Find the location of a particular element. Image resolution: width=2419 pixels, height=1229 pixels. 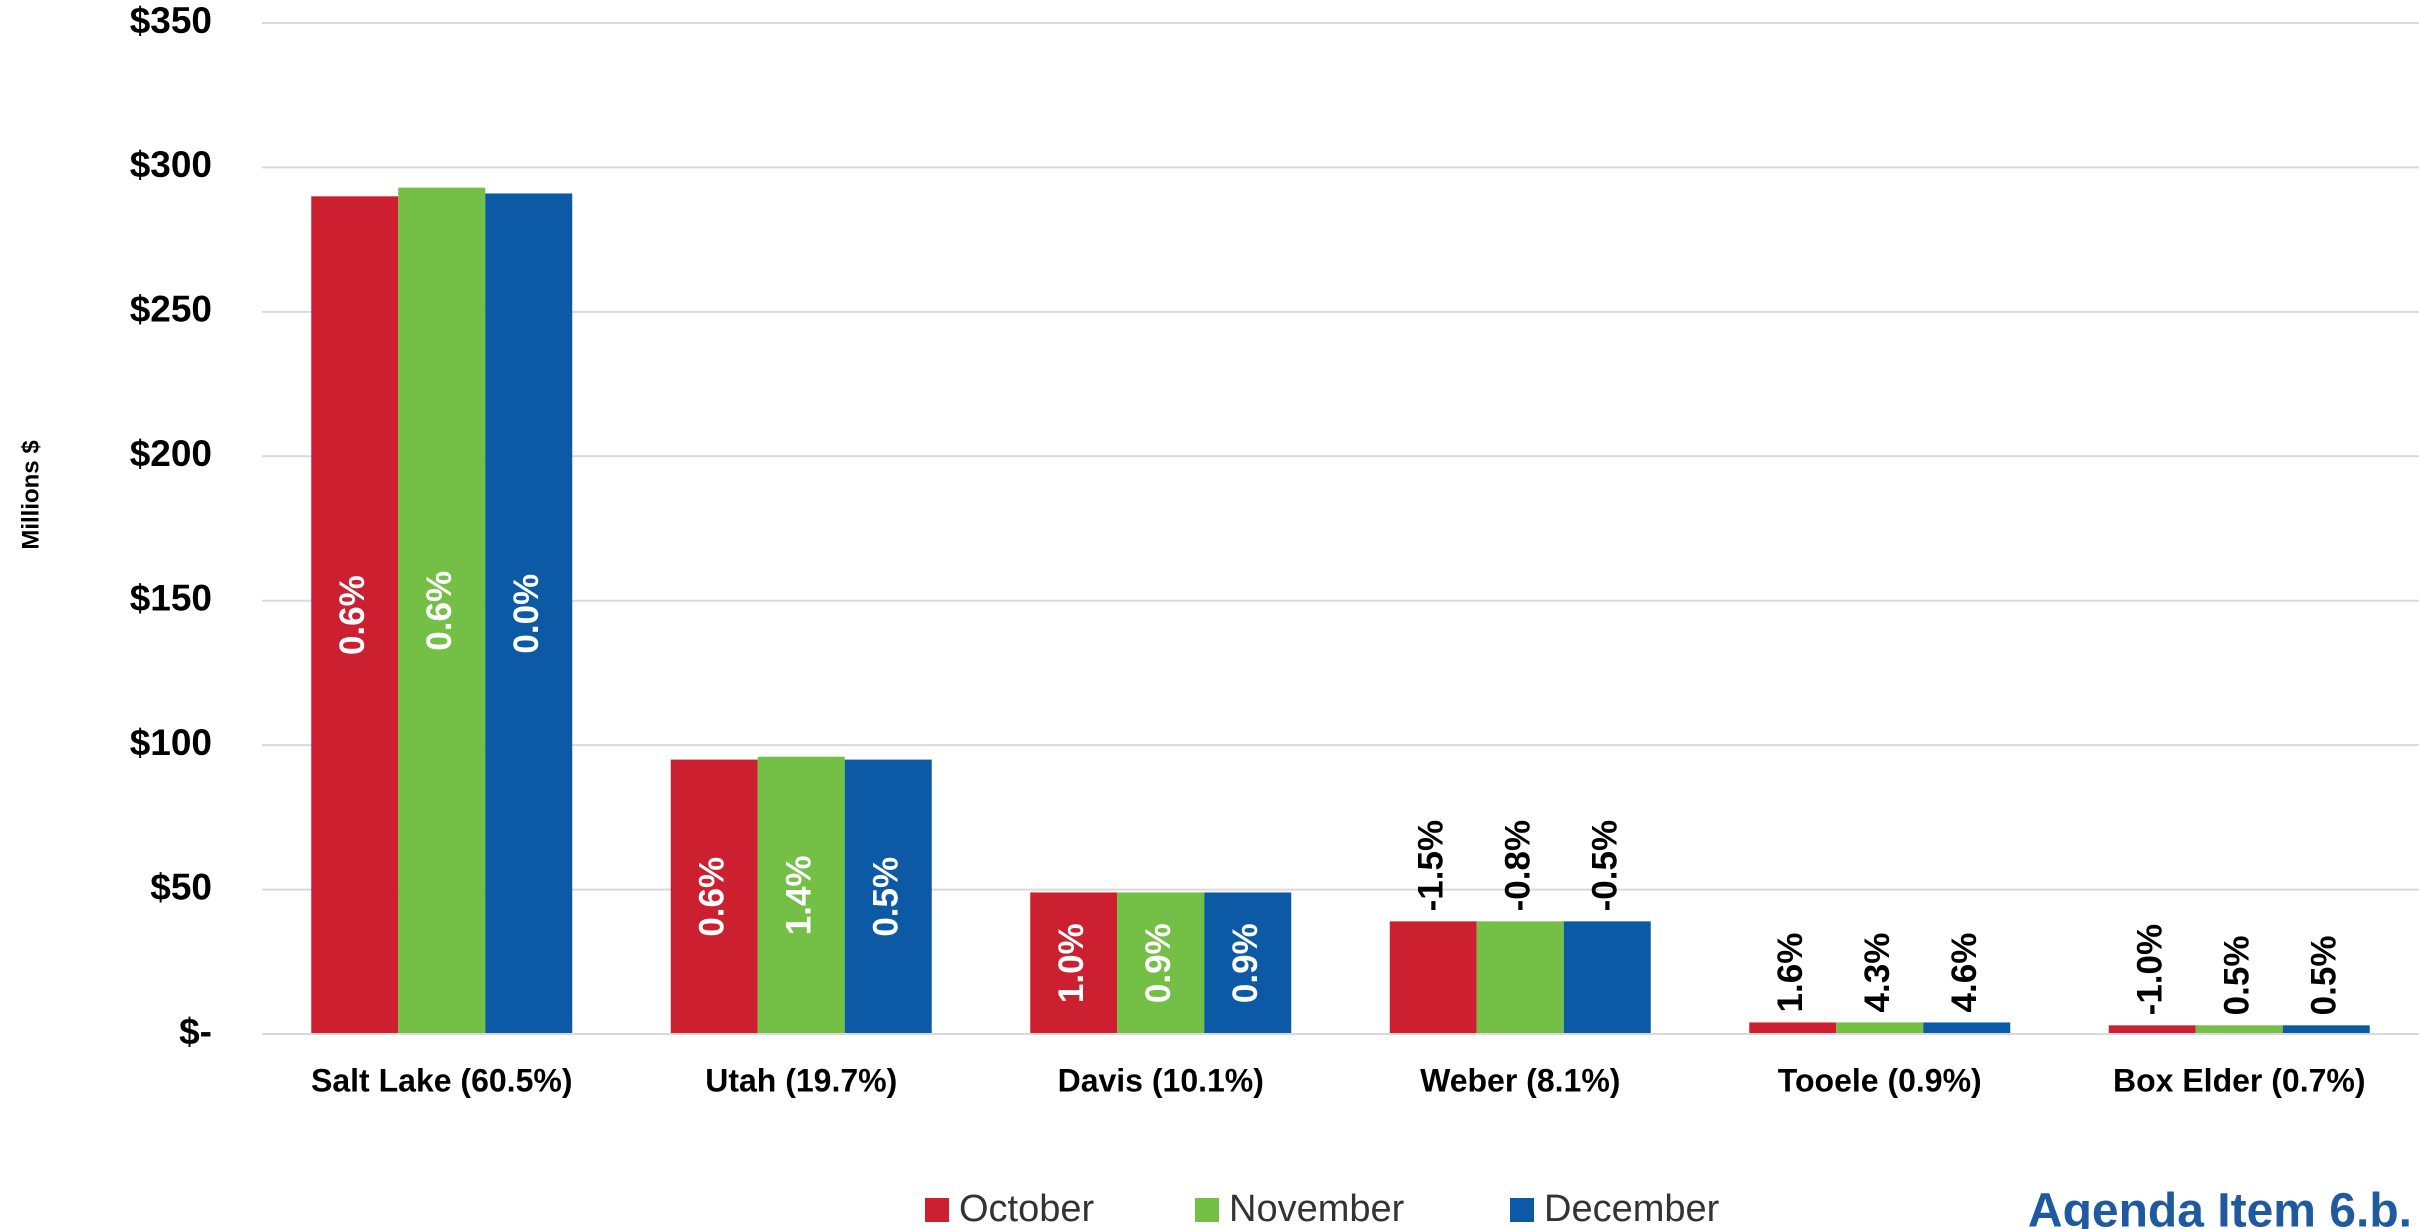

bar-growth-label: 1.4% is located at coordinates (799, 895).